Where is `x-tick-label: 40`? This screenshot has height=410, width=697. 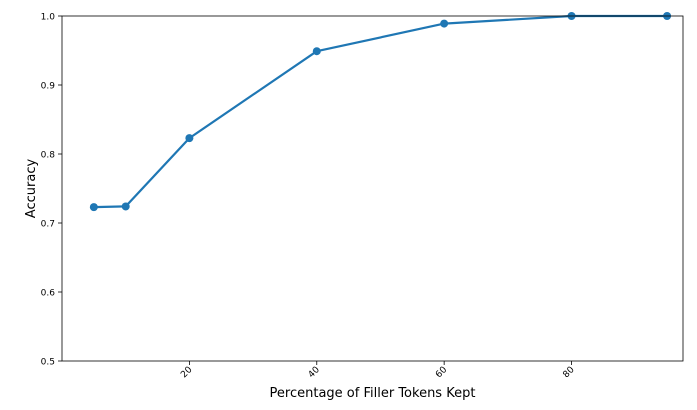
x-tick-label: 40 is located at coordinates (314, 372).